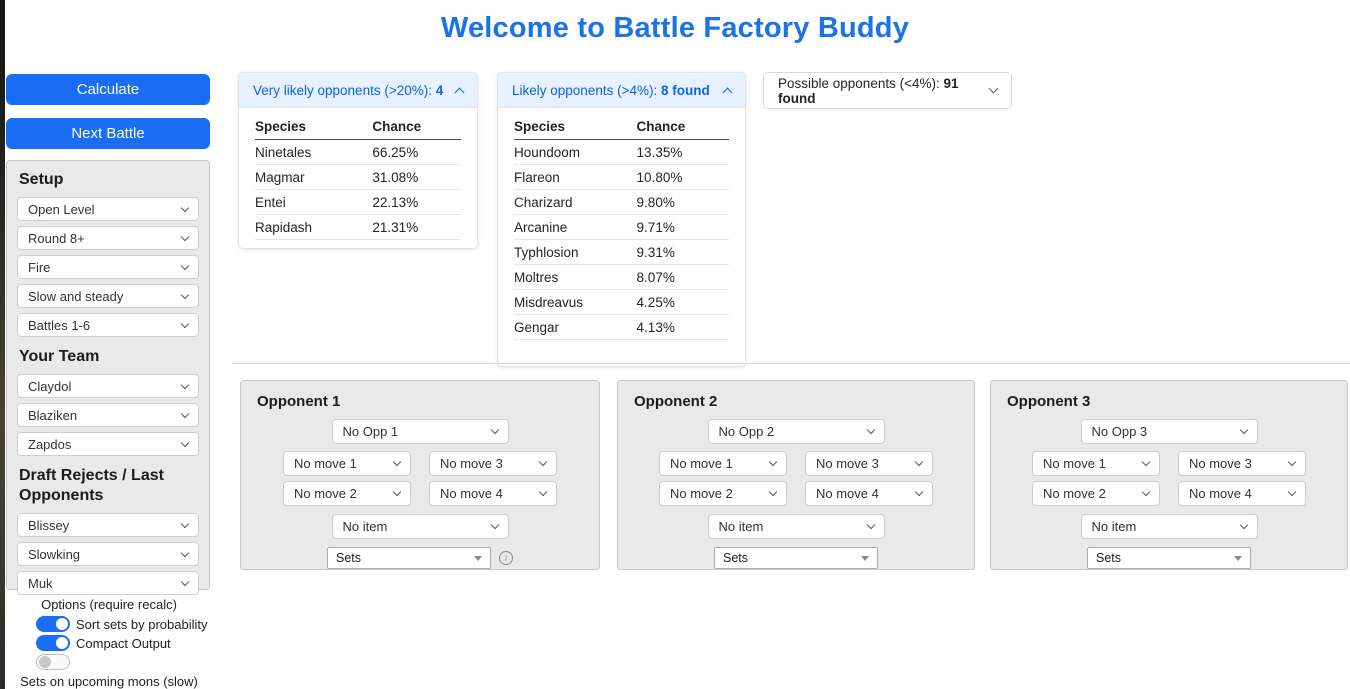 The width and height of the screenshot is (1350, 689). What do you see at coordinates (108, 133) in the screenshot?
I see `next-battle-button: Next Battle` at bounding box center [108, 133].